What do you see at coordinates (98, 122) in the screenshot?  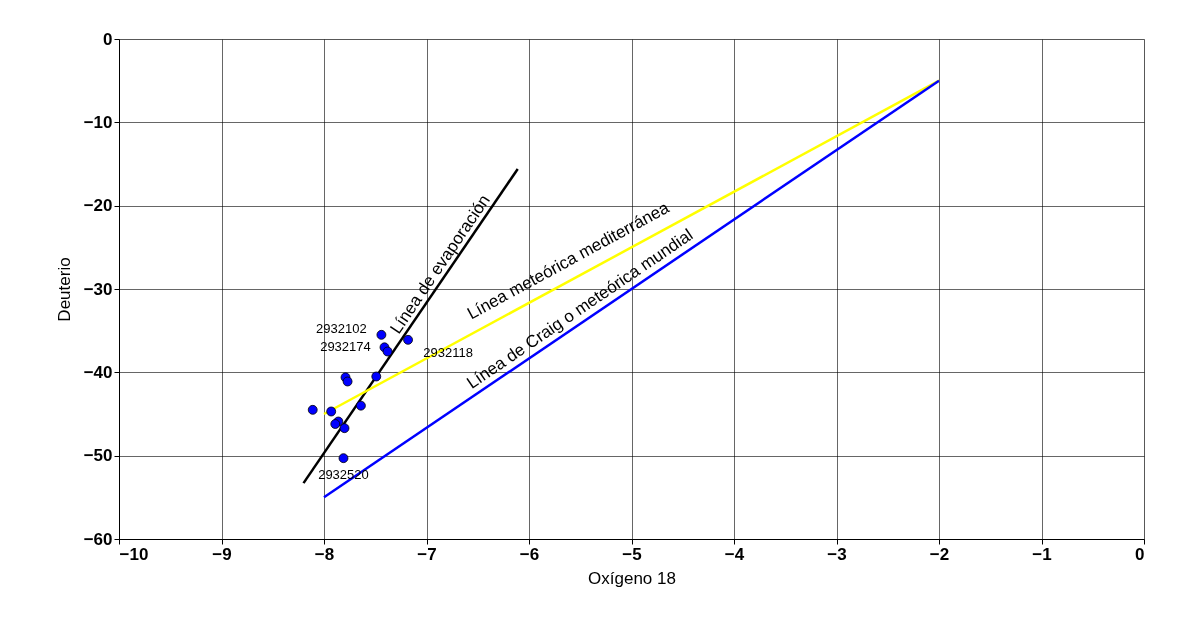 I see `y-tick-label: −10` at bounding box center [98, 122].